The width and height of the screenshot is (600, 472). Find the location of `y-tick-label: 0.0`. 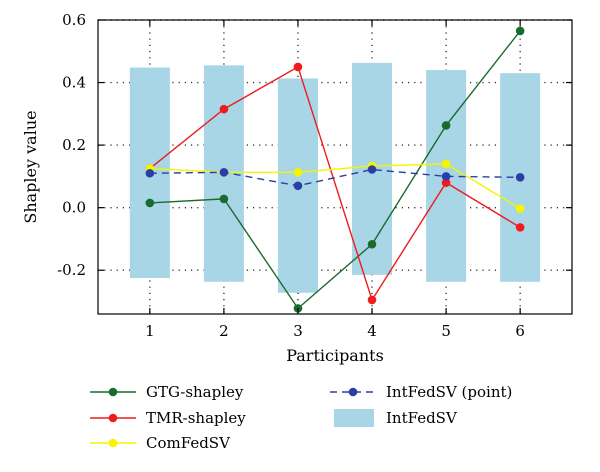

y-tick-label: 0.0 is located at coordinates (74, 208).